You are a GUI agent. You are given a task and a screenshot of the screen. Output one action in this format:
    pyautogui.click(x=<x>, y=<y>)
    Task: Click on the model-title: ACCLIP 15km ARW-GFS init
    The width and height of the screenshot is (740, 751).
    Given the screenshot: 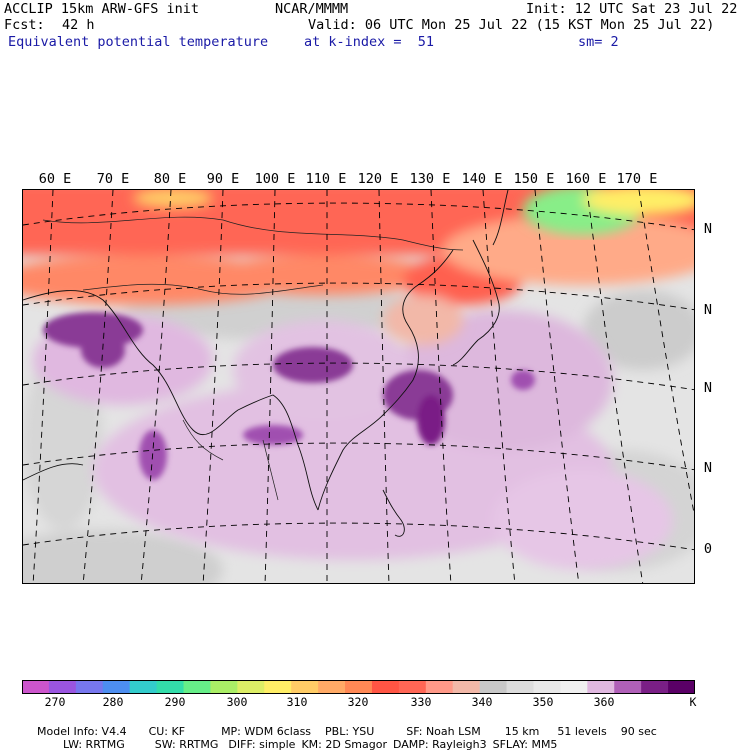 What is the action you would take?
    pyautogui.click(x=102, y=9)
    